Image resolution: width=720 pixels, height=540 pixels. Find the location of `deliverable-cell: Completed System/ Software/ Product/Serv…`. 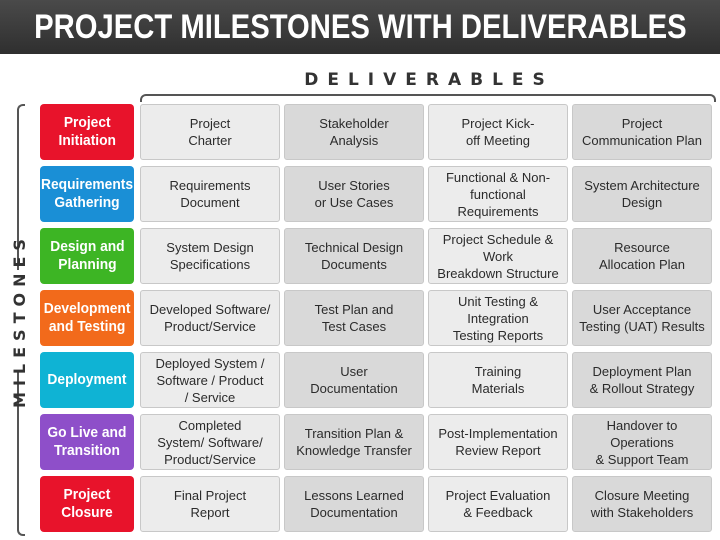

deliverable-cell: Completed System/ Software/ Product/Serv… is located at coordinates (210, 442).